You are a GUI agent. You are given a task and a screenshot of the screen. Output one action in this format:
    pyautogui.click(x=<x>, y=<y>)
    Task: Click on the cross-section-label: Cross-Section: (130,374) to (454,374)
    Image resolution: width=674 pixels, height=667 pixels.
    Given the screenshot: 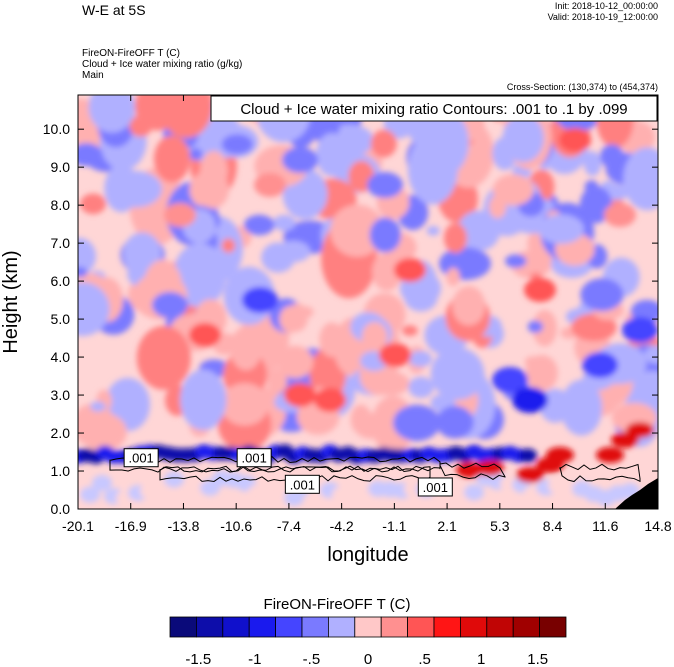 What is the action you would take?
    pyautogui.click(x=582, y=87)
    